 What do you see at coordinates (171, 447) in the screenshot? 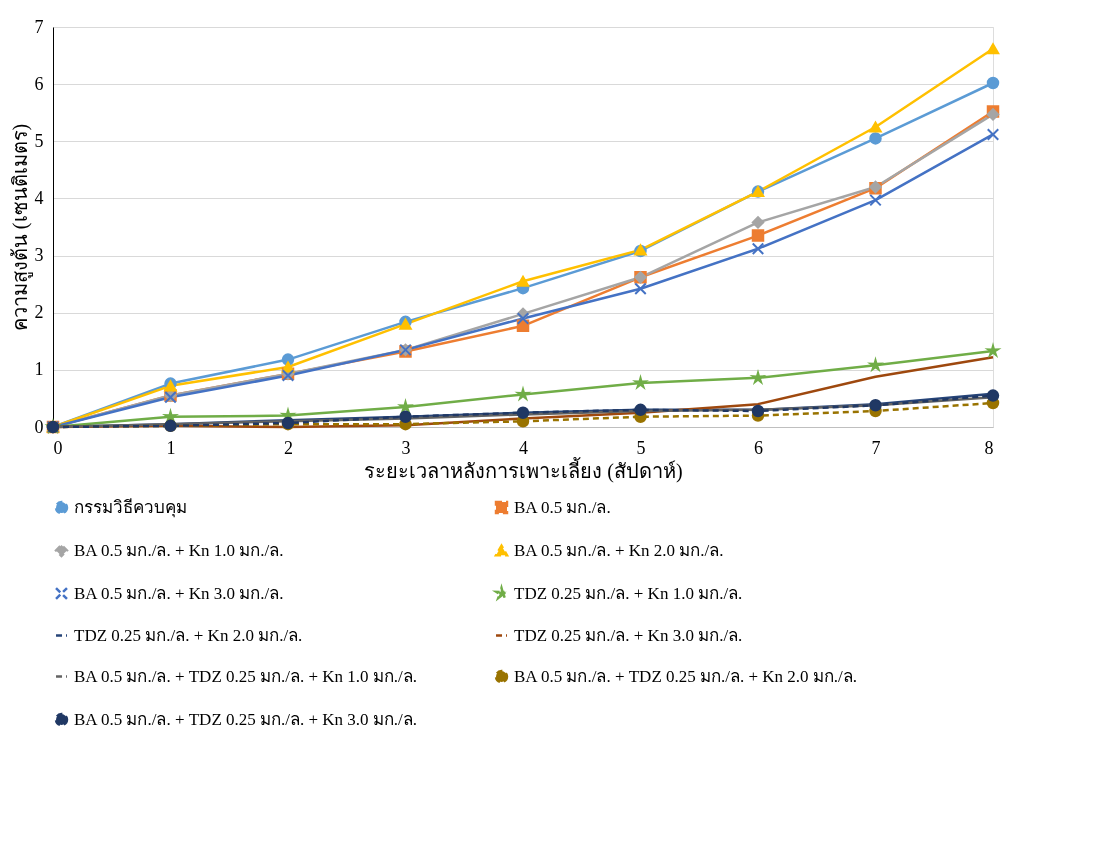
I see `x-tick-label: 1` at bounding box center [171, 447].